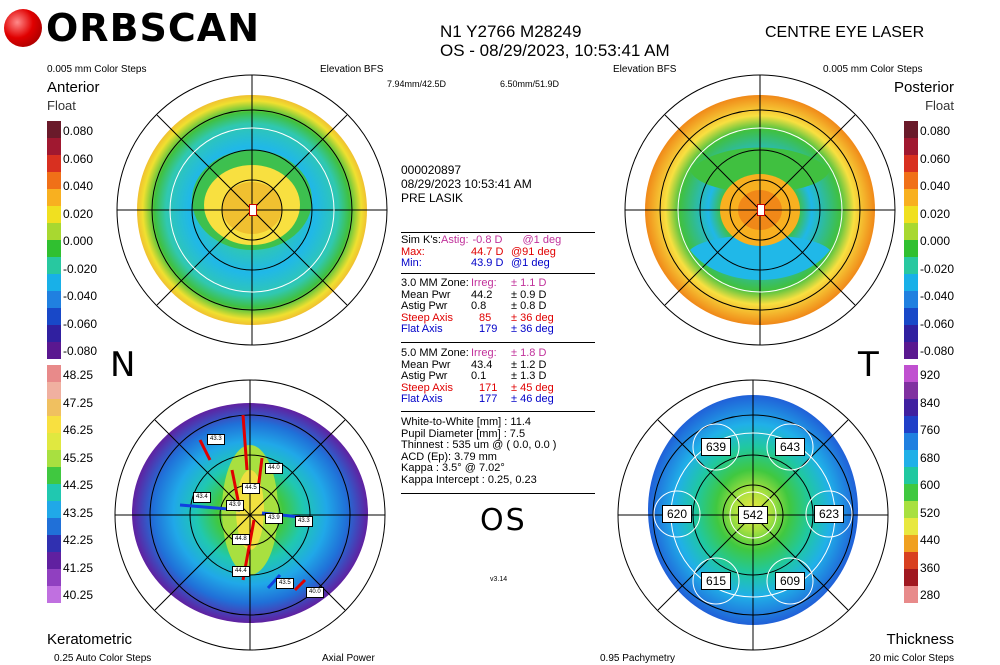 The height and width of the screenshot is (665, 1000). What do you see at coordinates (90, 639) in the screenshot?
I see `keratometric-title: Keratometric` at bounding box center [90, 639].